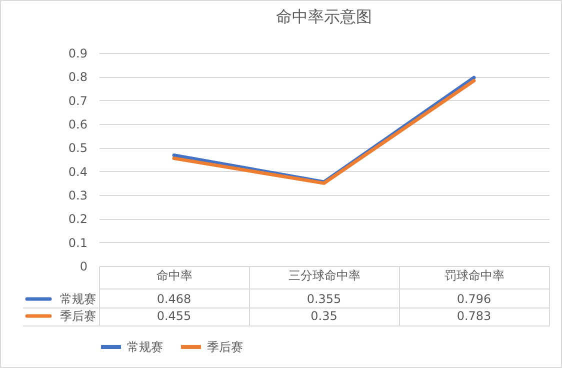  I want to click on y-tick-label: 0.1, so click(78, 243).